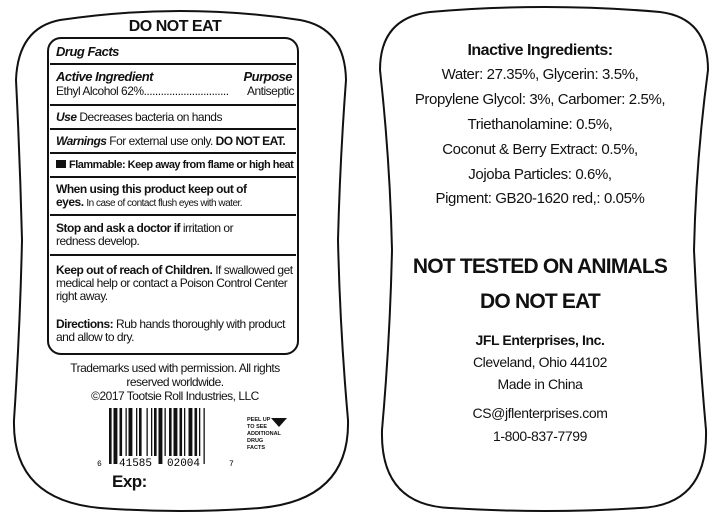 This screenshot has width=720, height=520. I want to click on barcode: 6 41585 02004 7, so click(165, 439).